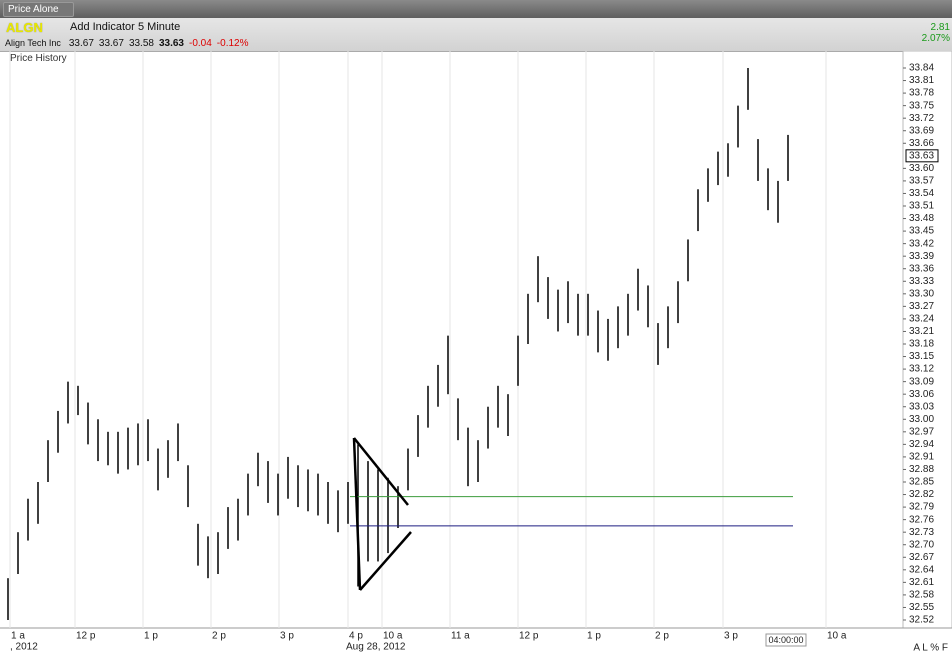  What do you see at coordinates (376, 647) in the screenshot?
I see `date-label: Aug 28, 2012` at bounding box center [376, 647].